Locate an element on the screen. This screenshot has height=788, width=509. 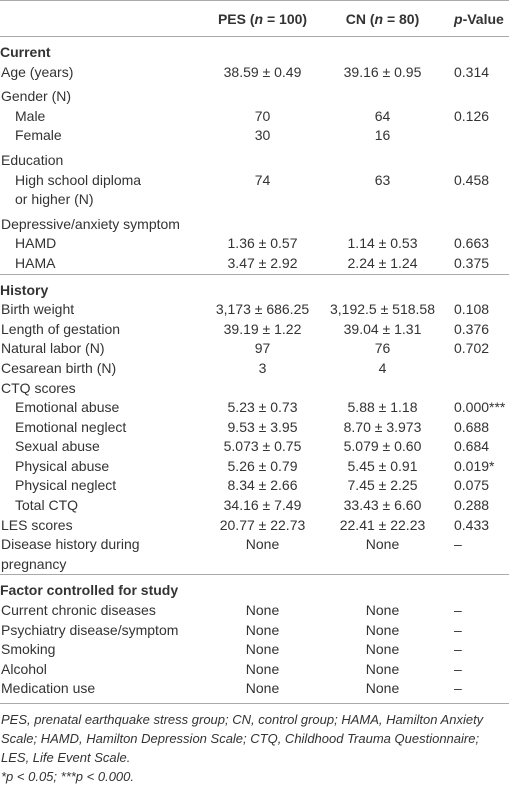
header-blank is located at coordinates (100, 18).